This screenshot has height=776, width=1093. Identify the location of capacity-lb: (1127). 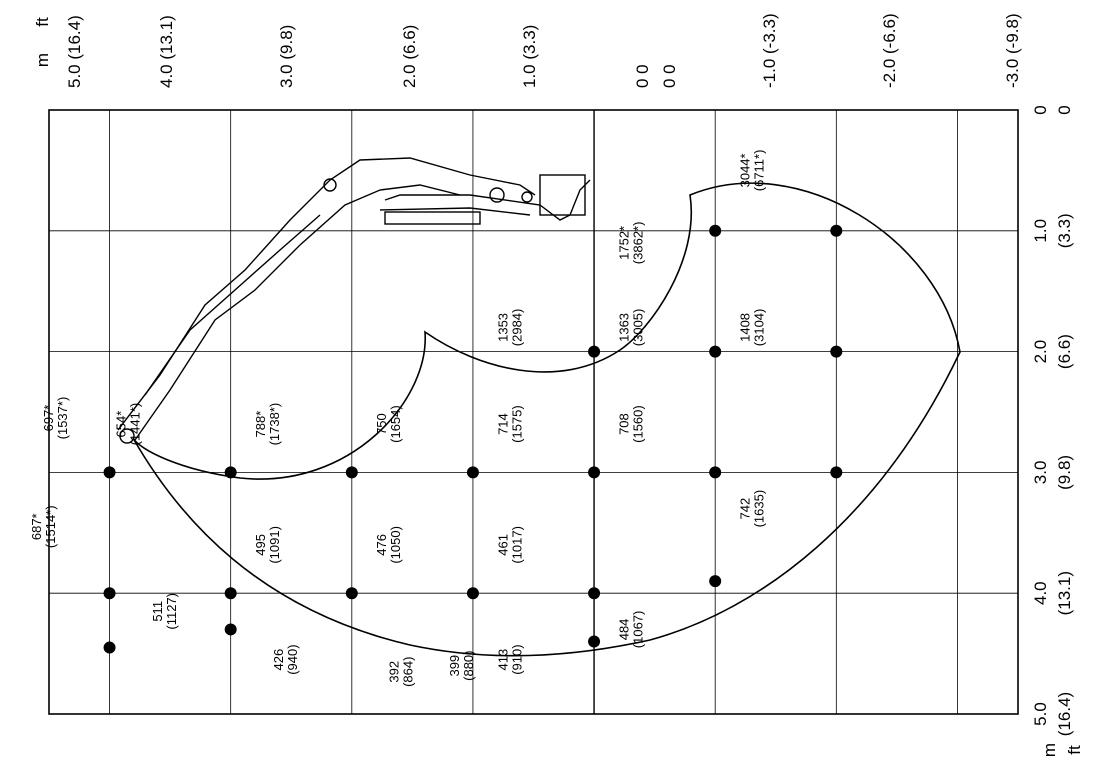
(171, 611).